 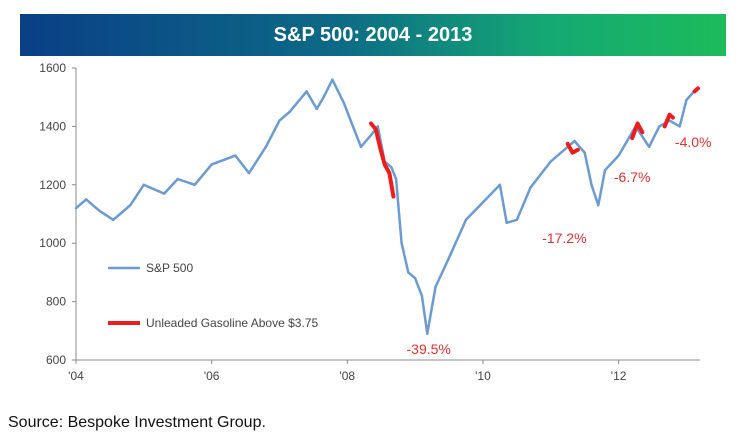 What do you see at coordinates (56, 302) in the screenshot?
I see `y-tick-label: 800` at bounding box center [56, 302].